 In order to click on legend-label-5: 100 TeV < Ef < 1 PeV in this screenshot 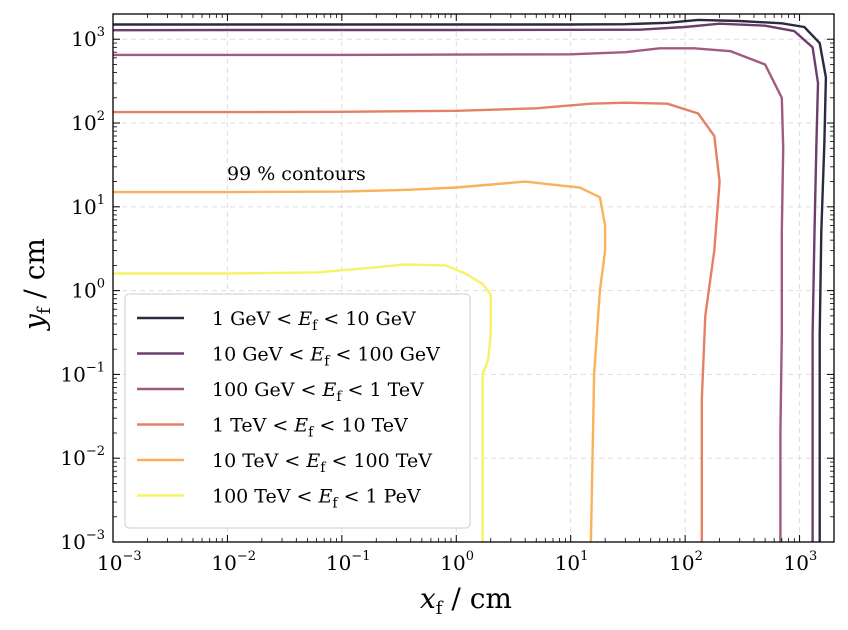, I will do `click(316, 499)`.